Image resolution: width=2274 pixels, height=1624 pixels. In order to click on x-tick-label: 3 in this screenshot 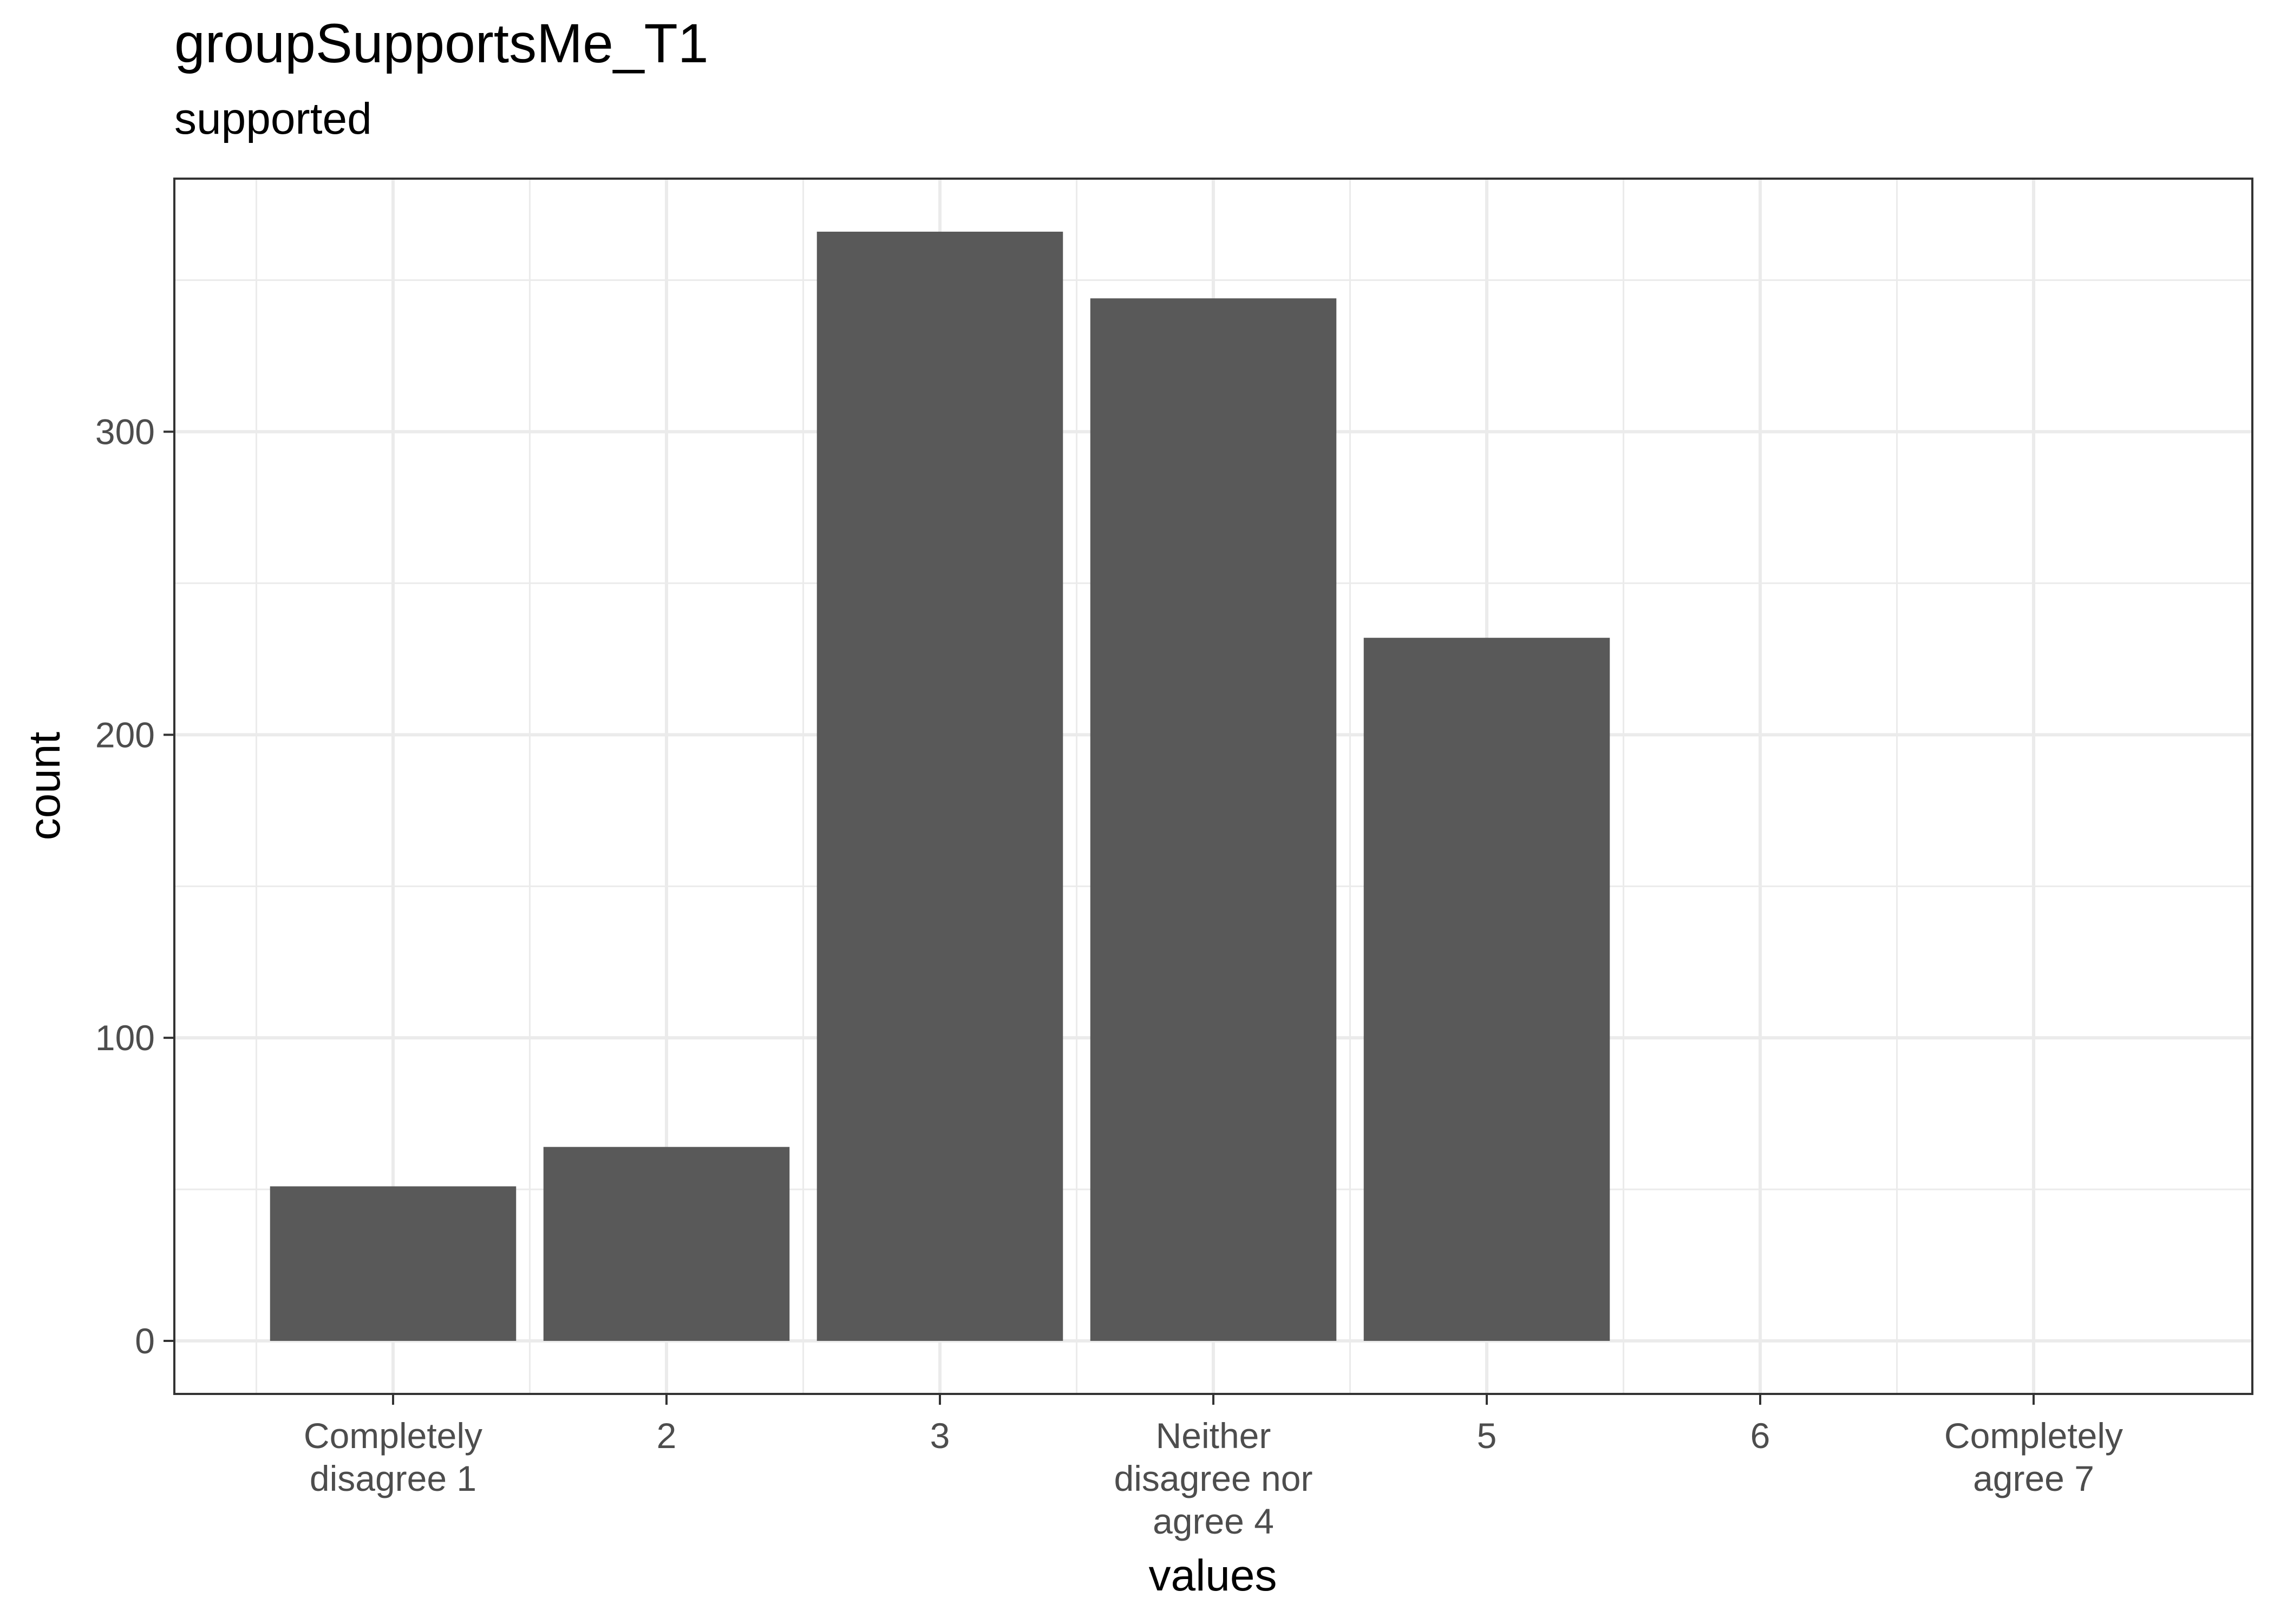, I will do `click(940, 1436)`.